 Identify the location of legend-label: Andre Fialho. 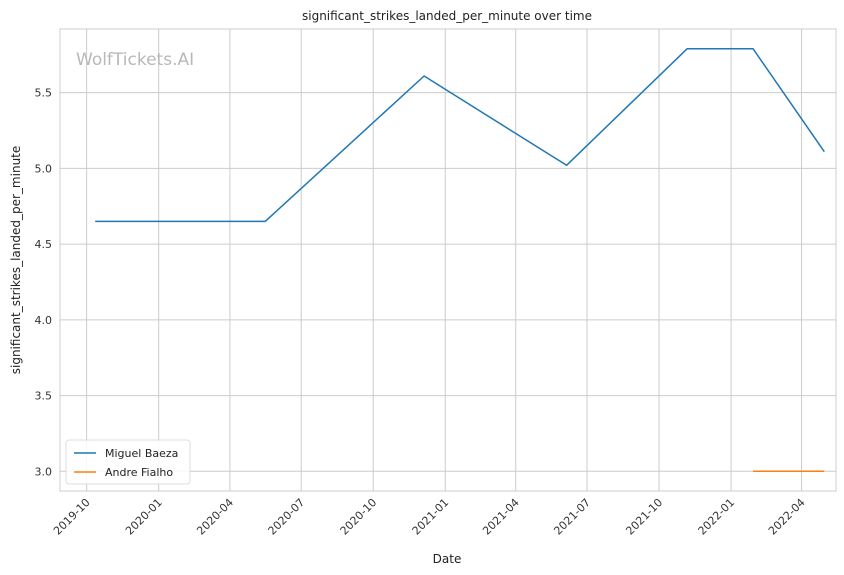
(139, 472).